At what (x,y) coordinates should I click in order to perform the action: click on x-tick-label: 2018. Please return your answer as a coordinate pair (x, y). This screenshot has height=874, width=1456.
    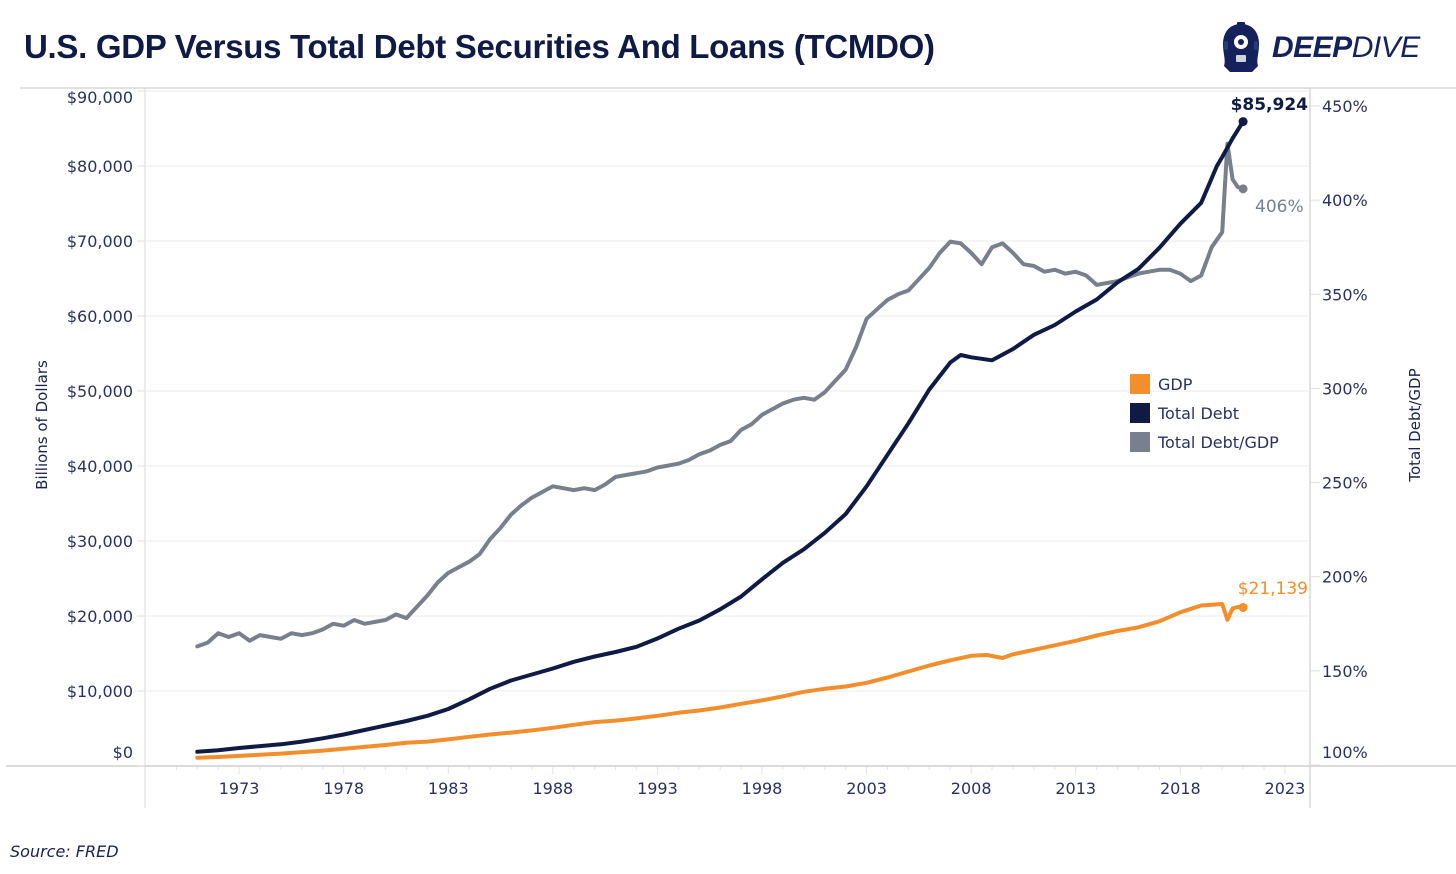
    Looking at the image, I should click on (1180, 788).